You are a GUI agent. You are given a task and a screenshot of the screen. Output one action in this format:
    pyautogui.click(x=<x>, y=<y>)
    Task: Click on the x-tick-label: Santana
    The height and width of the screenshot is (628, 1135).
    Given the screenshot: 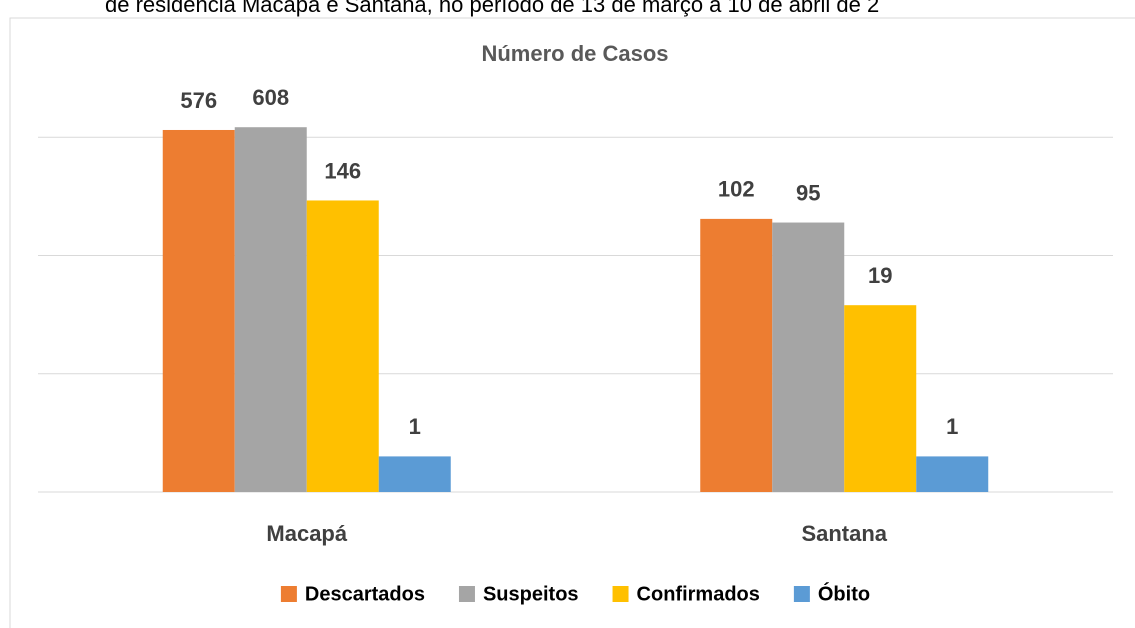 What is the action you would take?
    pyautogui.click(x=844, y=533)
    